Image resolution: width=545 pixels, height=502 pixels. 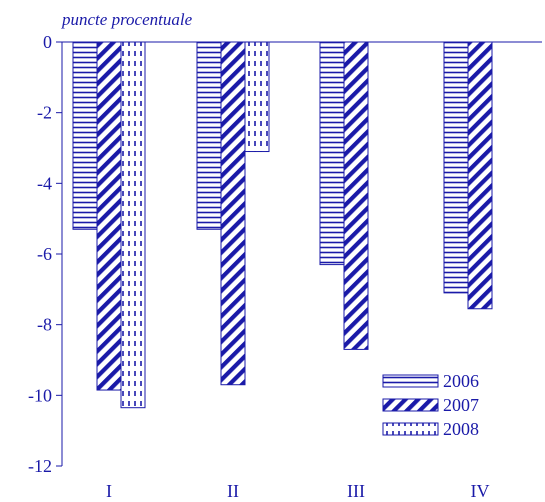 I want to click on bar-2007-IV, so click(x=480, y=175).